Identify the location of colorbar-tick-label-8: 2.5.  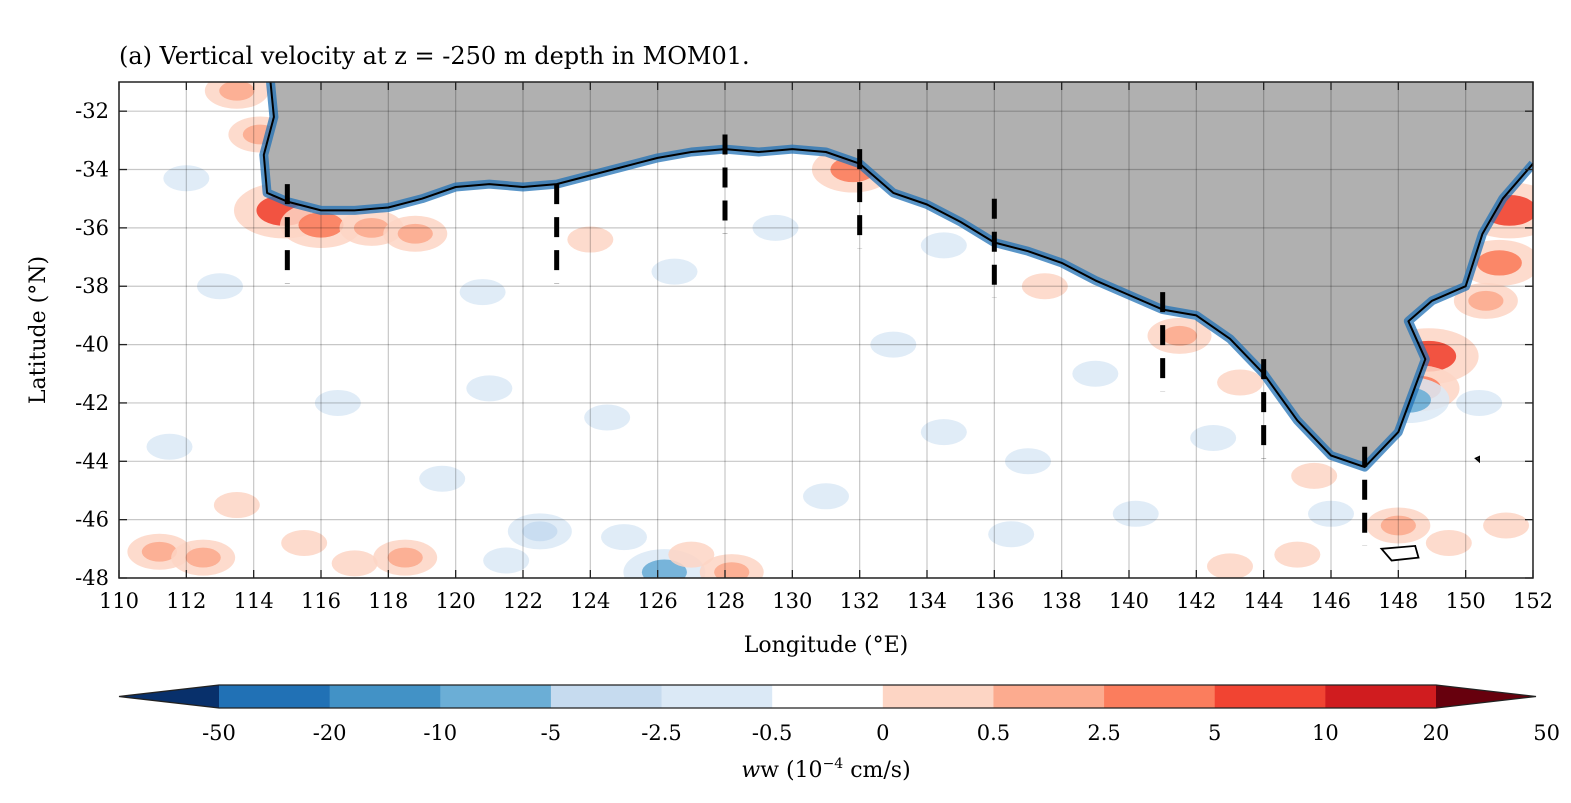
(1103, 733).